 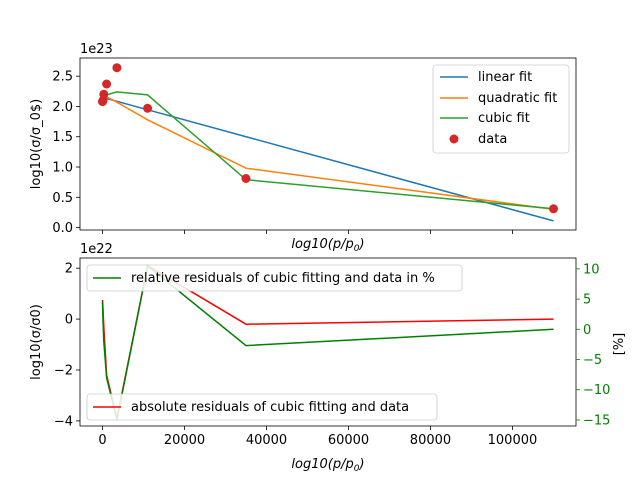 What do you see at coordinates (454, 139) in the screenshot?
I see `legend-swatch-data` at bounding box center [454, 139].